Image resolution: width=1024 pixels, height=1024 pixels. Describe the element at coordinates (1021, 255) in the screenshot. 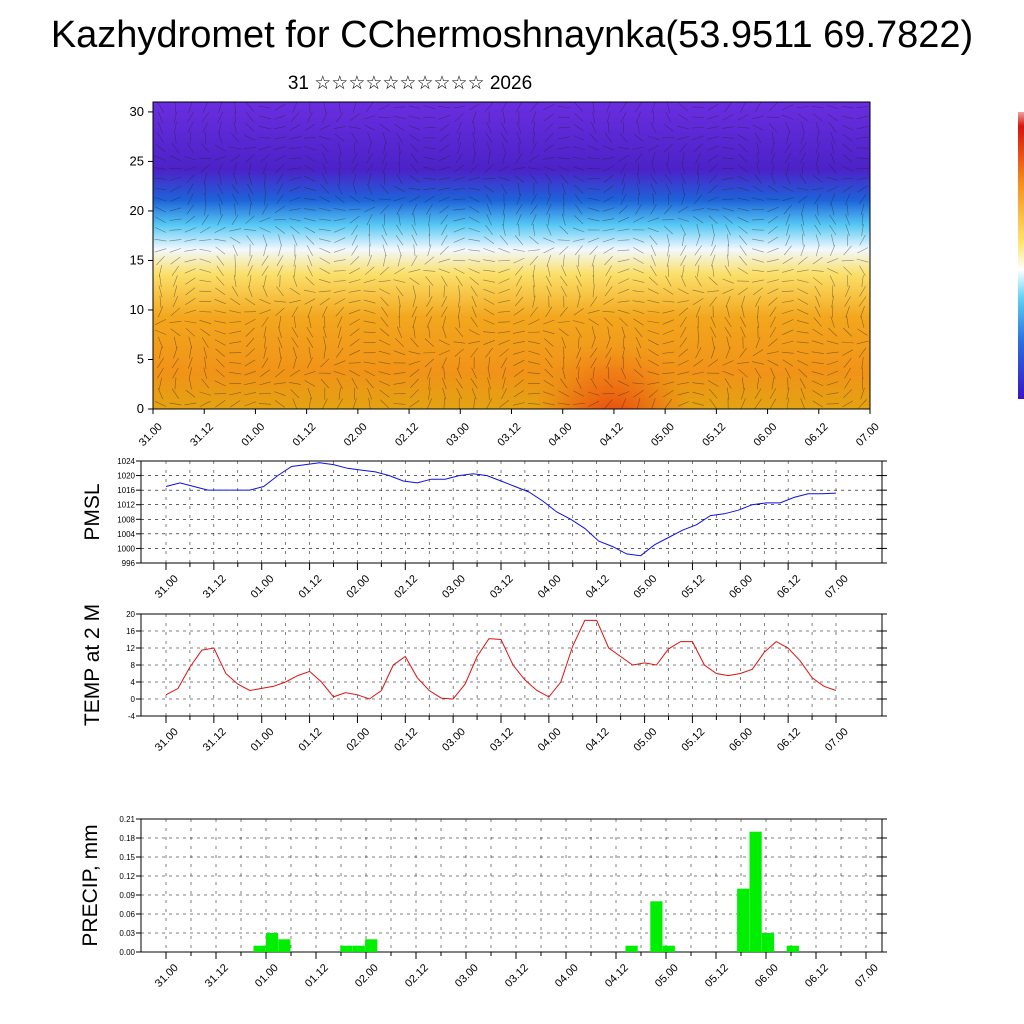

I see `colorbar` at that location.